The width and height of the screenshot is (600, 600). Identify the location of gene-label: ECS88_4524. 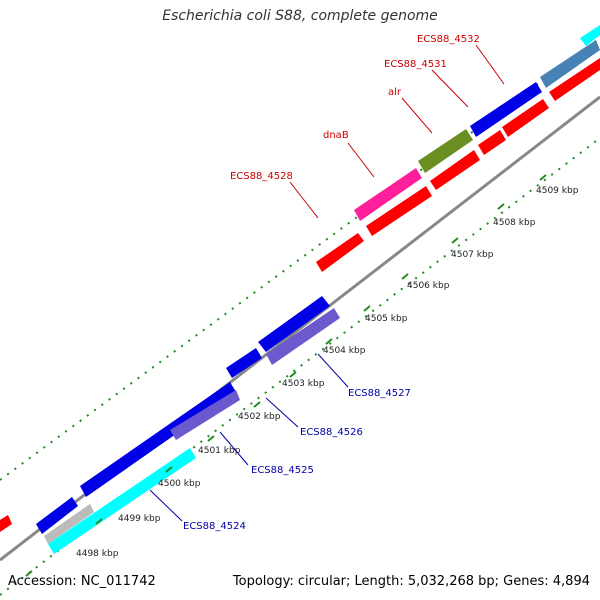
(214, 526).